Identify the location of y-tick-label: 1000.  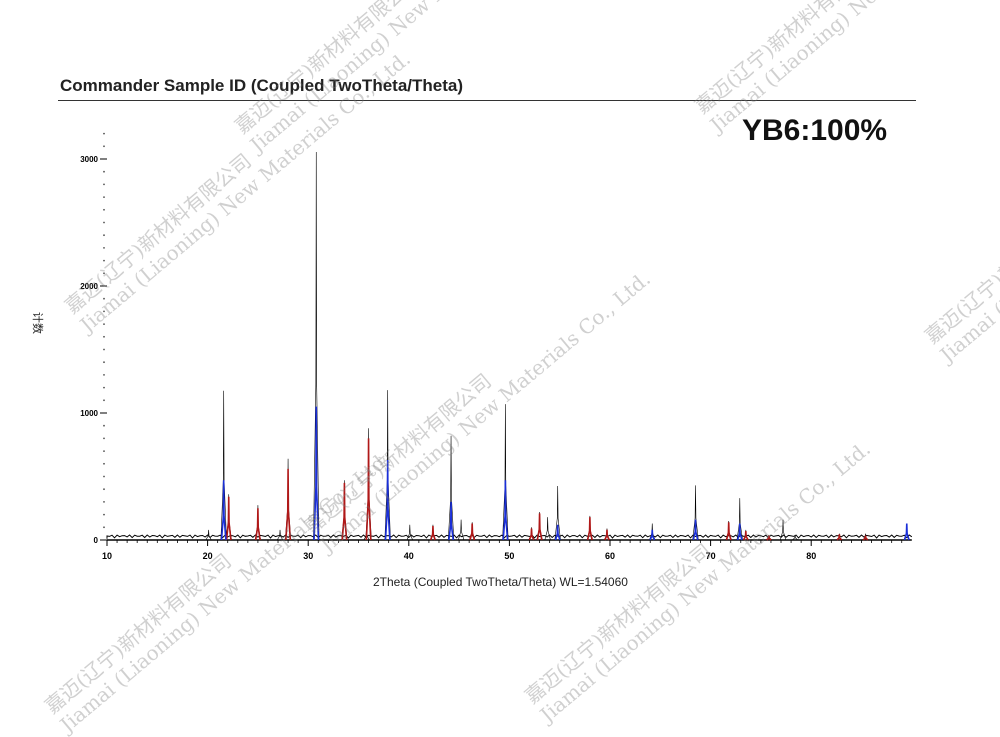
(89, 413).